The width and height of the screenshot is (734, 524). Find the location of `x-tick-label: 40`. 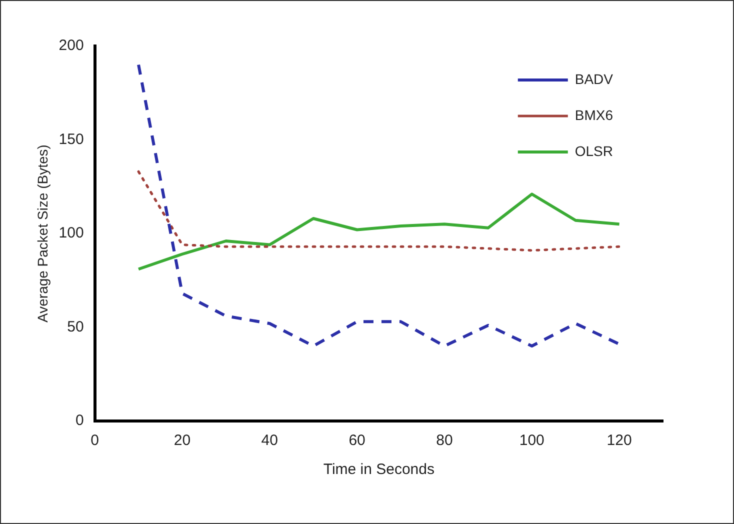

x-tick-label: 40 is located at coordinates (269, 441).